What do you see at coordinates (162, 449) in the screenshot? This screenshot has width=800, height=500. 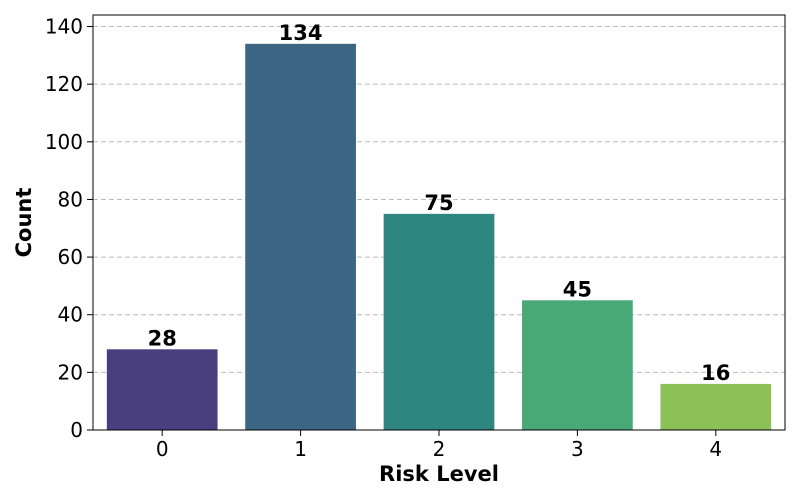 I see `x-tick-label: 0` at bounding box center [162, 449].